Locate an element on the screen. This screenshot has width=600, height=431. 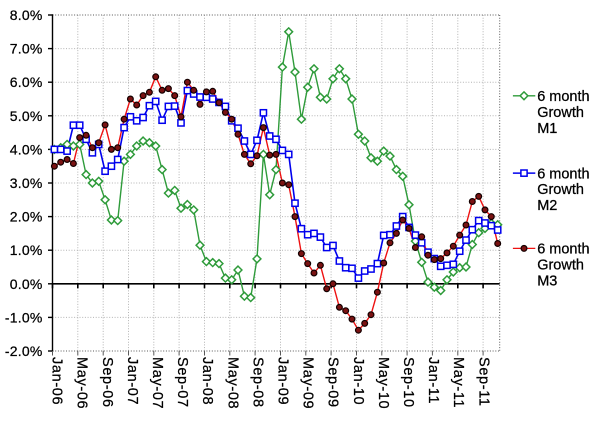
svg-text: Sep-08 is located at coordinates (257, 382).